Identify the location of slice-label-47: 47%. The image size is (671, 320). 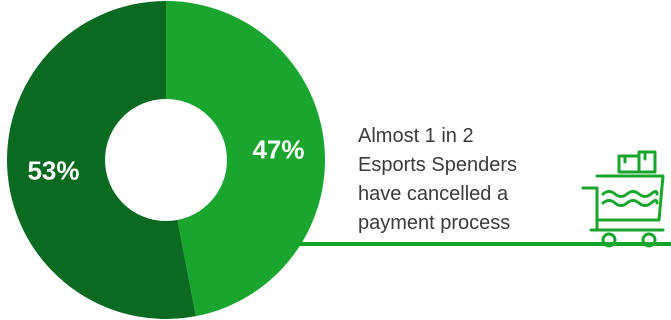
(278, 149).